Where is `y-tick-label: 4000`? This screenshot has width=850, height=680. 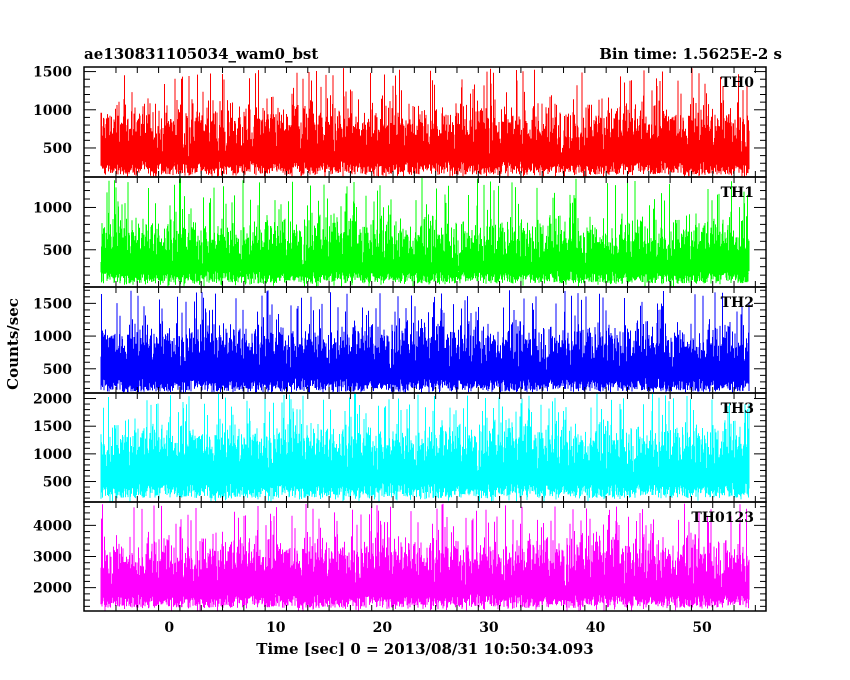
y-tick-label: 4000 is located at coordinates (52, 526).